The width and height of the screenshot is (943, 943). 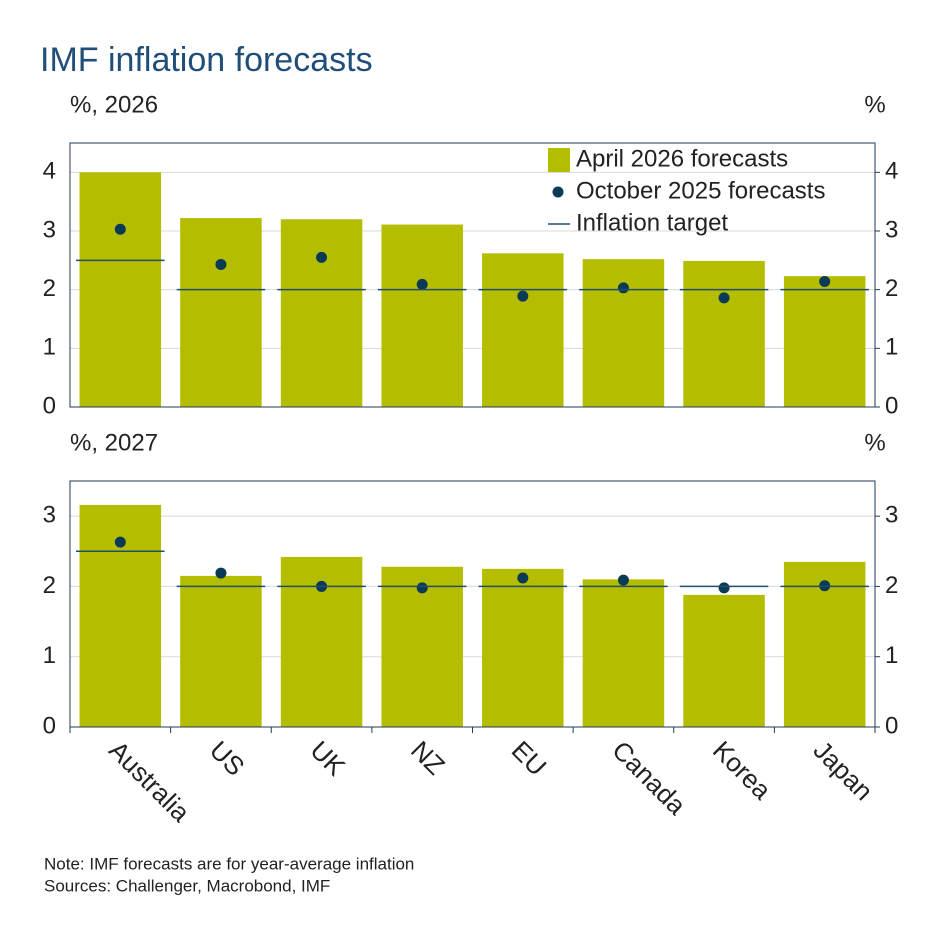 I want to click on legend-label: April 2026 forecasts, so click(x=682, y=158).